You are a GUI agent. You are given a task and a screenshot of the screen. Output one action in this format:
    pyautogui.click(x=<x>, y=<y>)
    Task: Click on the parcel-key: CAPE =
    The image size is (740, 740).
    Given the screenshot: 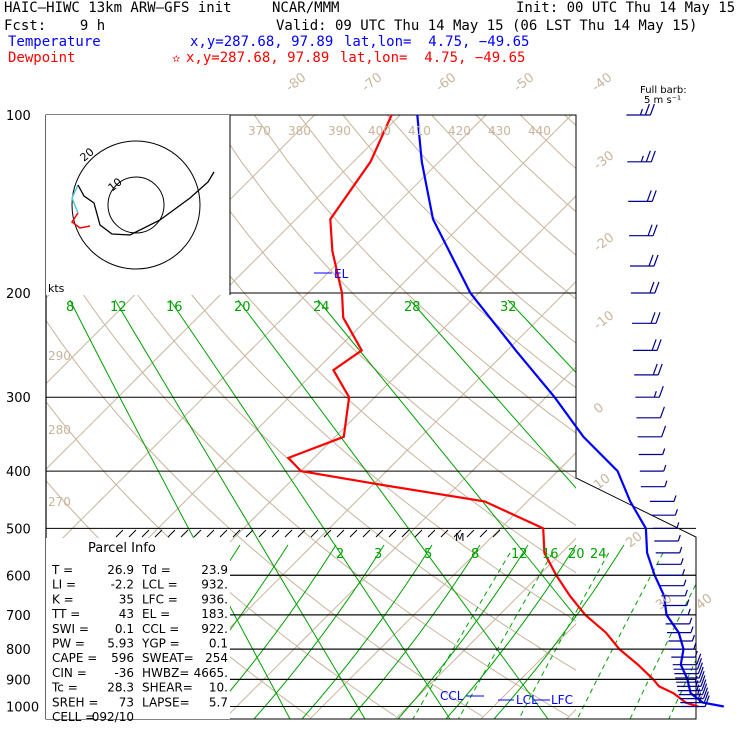 What is the action you would take?
    pyautogui.click(x=74, y=658)
    